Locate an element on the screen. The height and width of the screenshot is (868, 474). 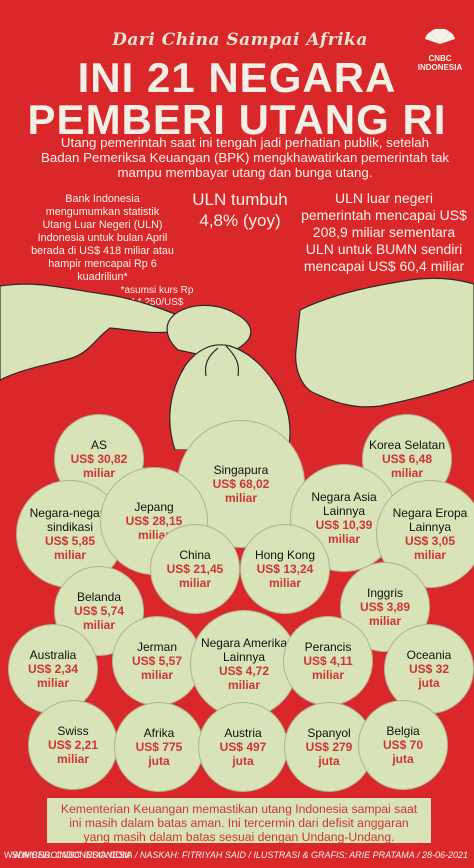
country-name: Swiss is located at coordinates (73, 731).